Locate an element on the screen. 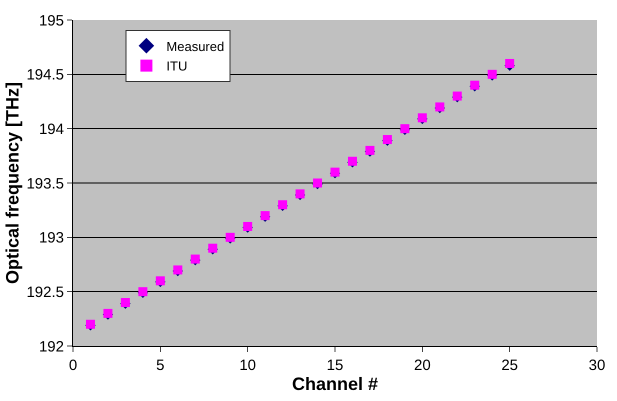 Image resolution: width=617 pixels, height=401 pixels. x-tick-label: 15 is located at coordinates (335, 365).